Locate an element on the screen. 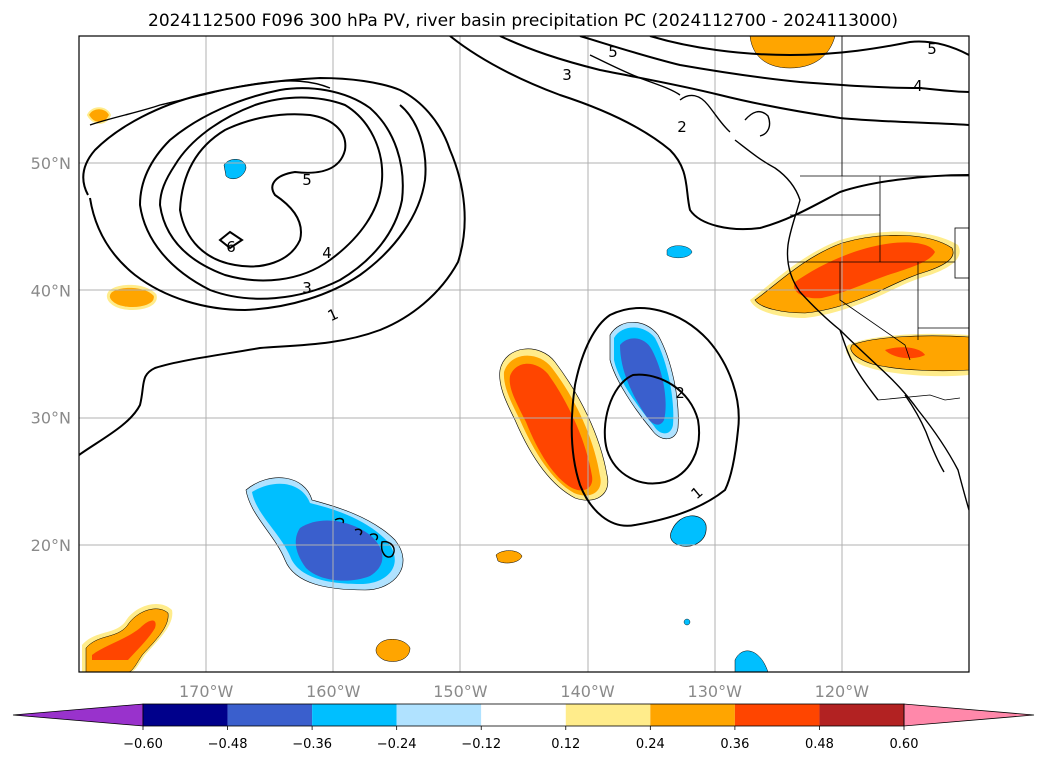 This screenshot has height=765, width=1047. lat-tick-label: 50°N is located at coordinates (51, 163).